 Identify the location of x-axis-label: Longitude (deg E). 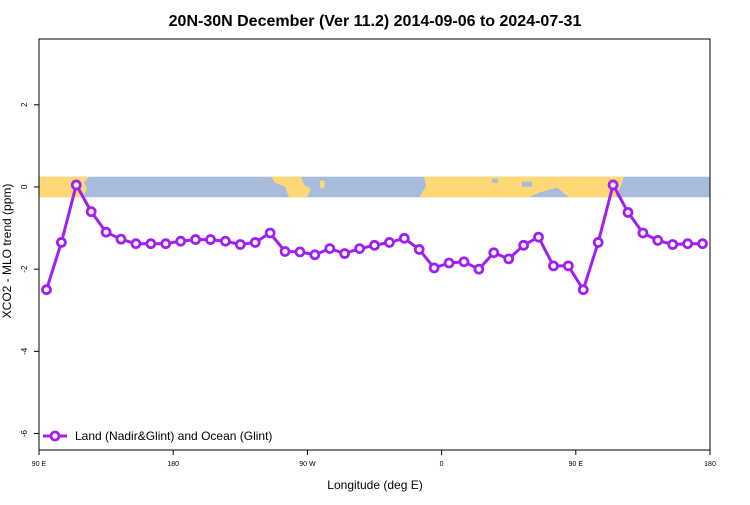
(374, 485).